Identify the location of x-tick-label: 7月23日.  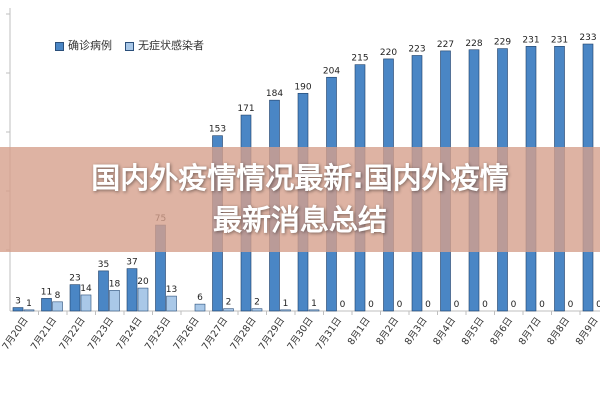
(101, 333).